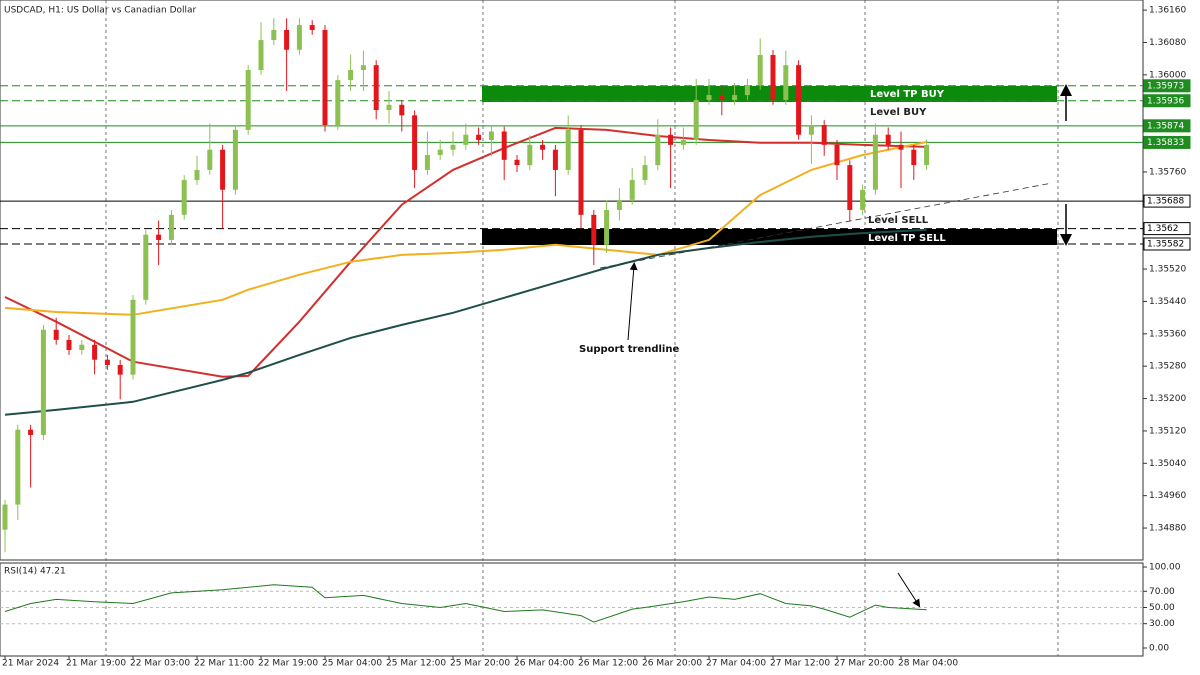 This screenshot has width=1200, height=675. What do you see at coordinates (1167, 464) in the screenshot?
I see `y-tick-label: 1.35040` at bounding box center [1167, 464].